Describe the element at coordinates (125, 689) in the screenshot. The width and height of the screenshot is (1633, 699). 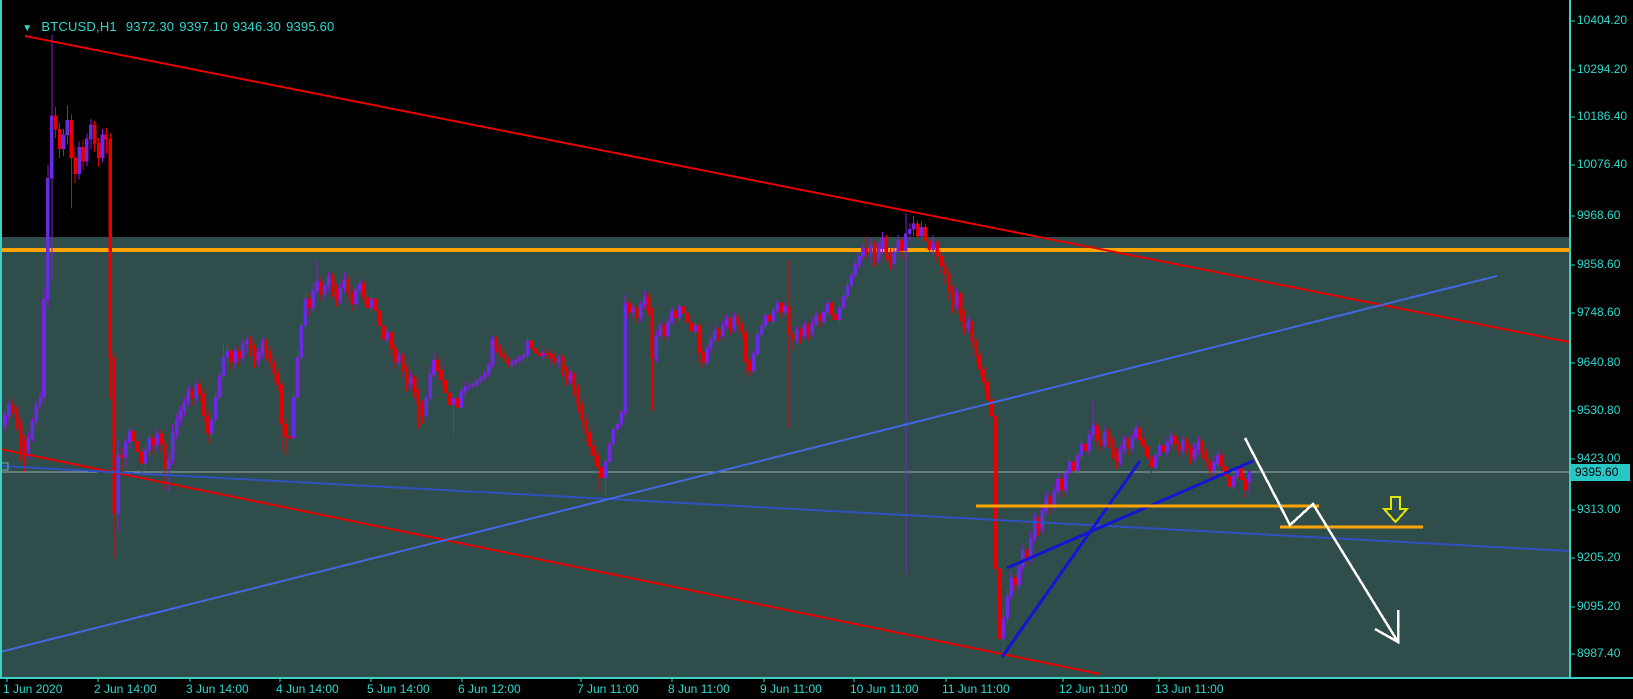
I see `time-axis-label: 2 Jun 14:00` at that location.